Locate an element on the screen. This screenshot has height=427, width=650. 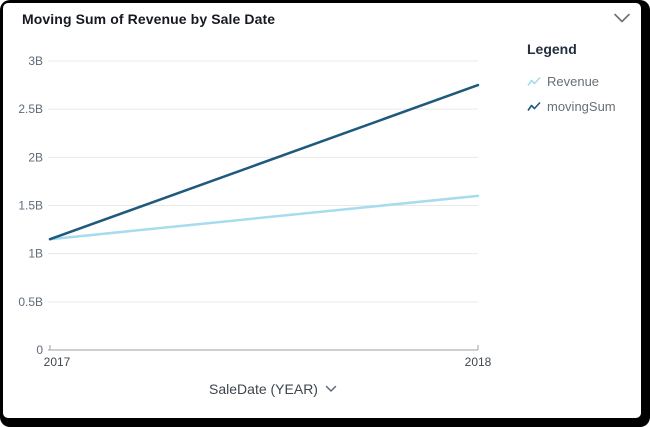
y-axis-tick-label: 2B is located at coordinates (35, 157).